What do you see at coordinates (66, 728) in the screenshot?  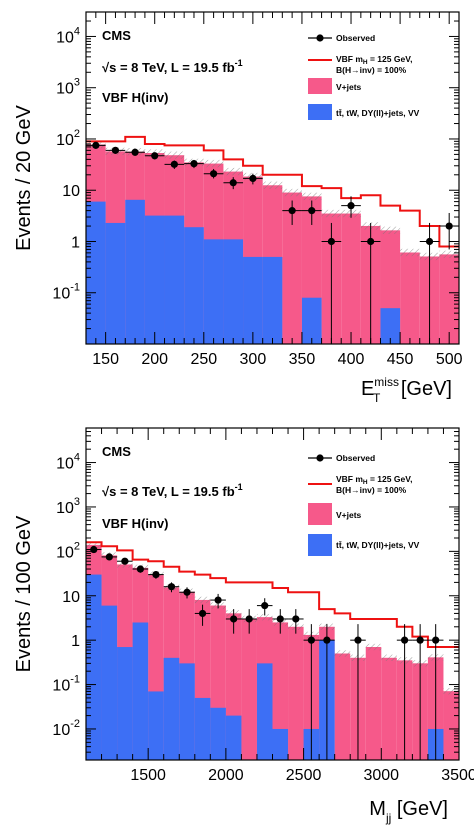 I see `y-tick-label: 10⁻²` at bounding box center [66, 728].